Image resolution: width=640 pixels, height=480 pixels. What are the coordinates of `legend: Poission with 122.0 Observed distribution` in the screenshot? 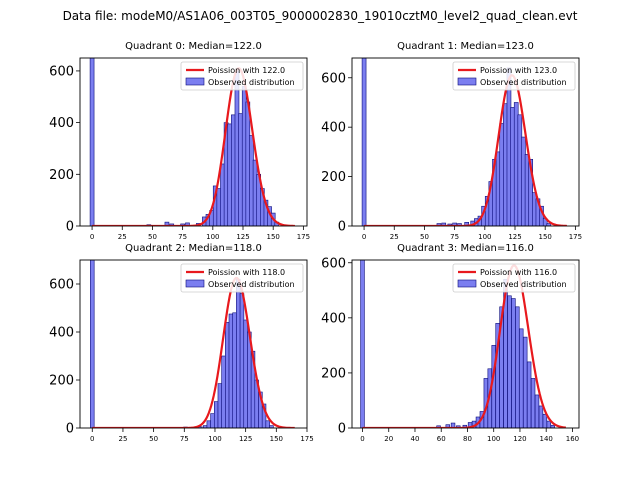 It's located at (242, 76).